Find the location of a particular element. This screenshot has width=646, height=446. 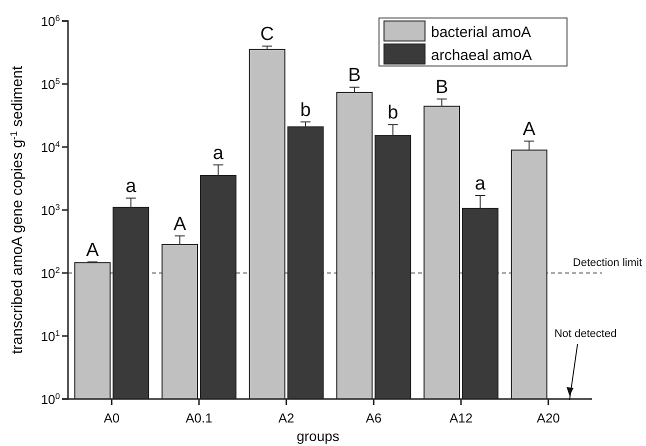

x-tick-label: A0.1 is located at coordinates (199, 418).